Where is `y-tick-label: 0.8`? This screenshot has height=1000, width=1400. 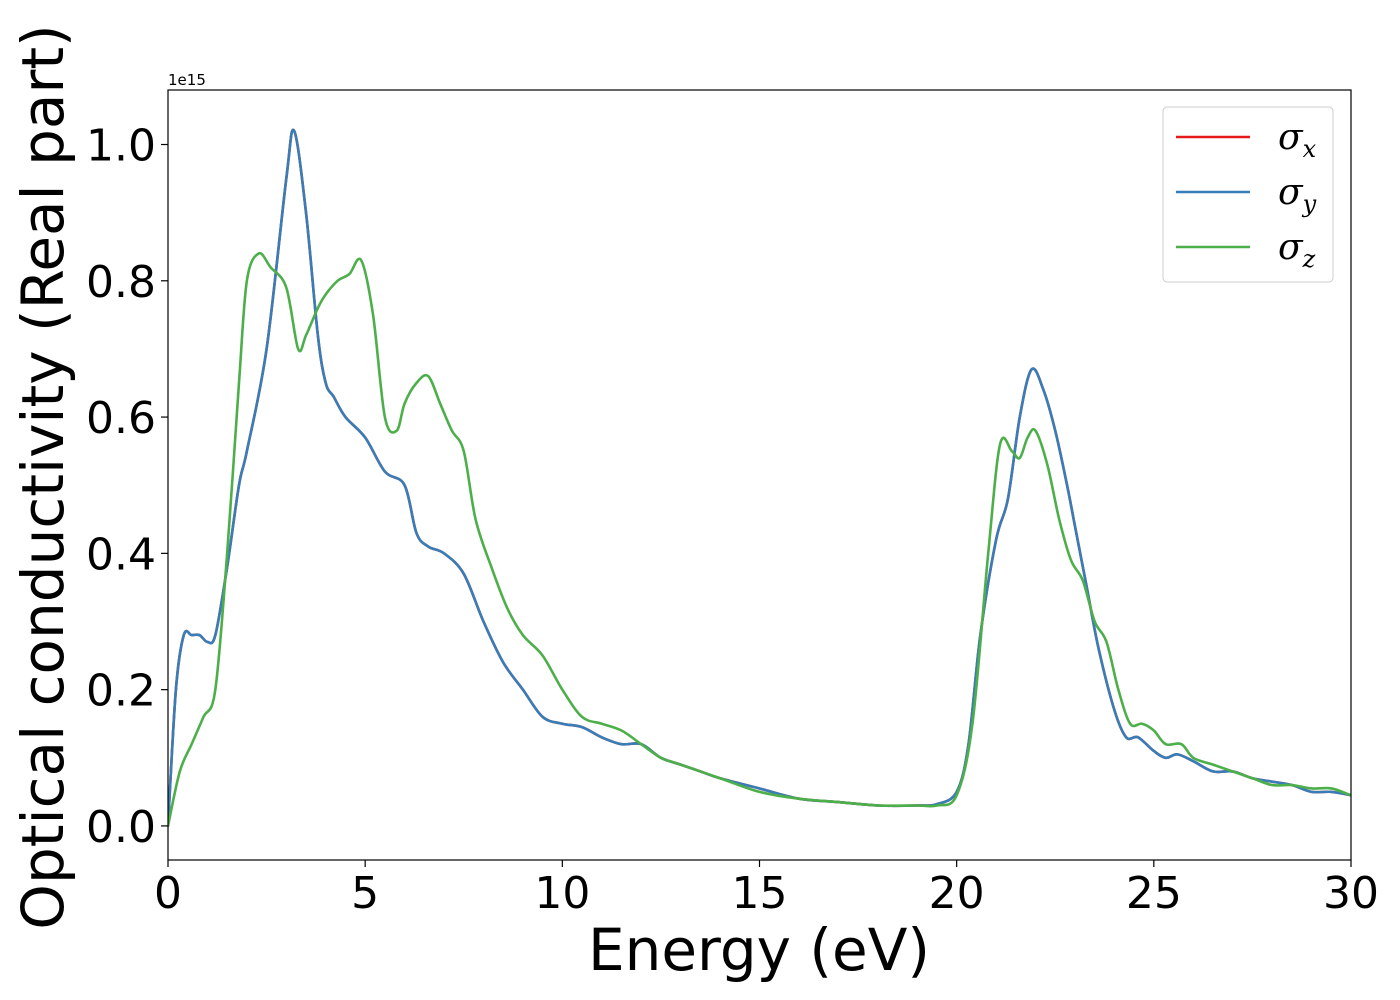
y-tick-label: 0.8 is located at coordinates (121, 282).